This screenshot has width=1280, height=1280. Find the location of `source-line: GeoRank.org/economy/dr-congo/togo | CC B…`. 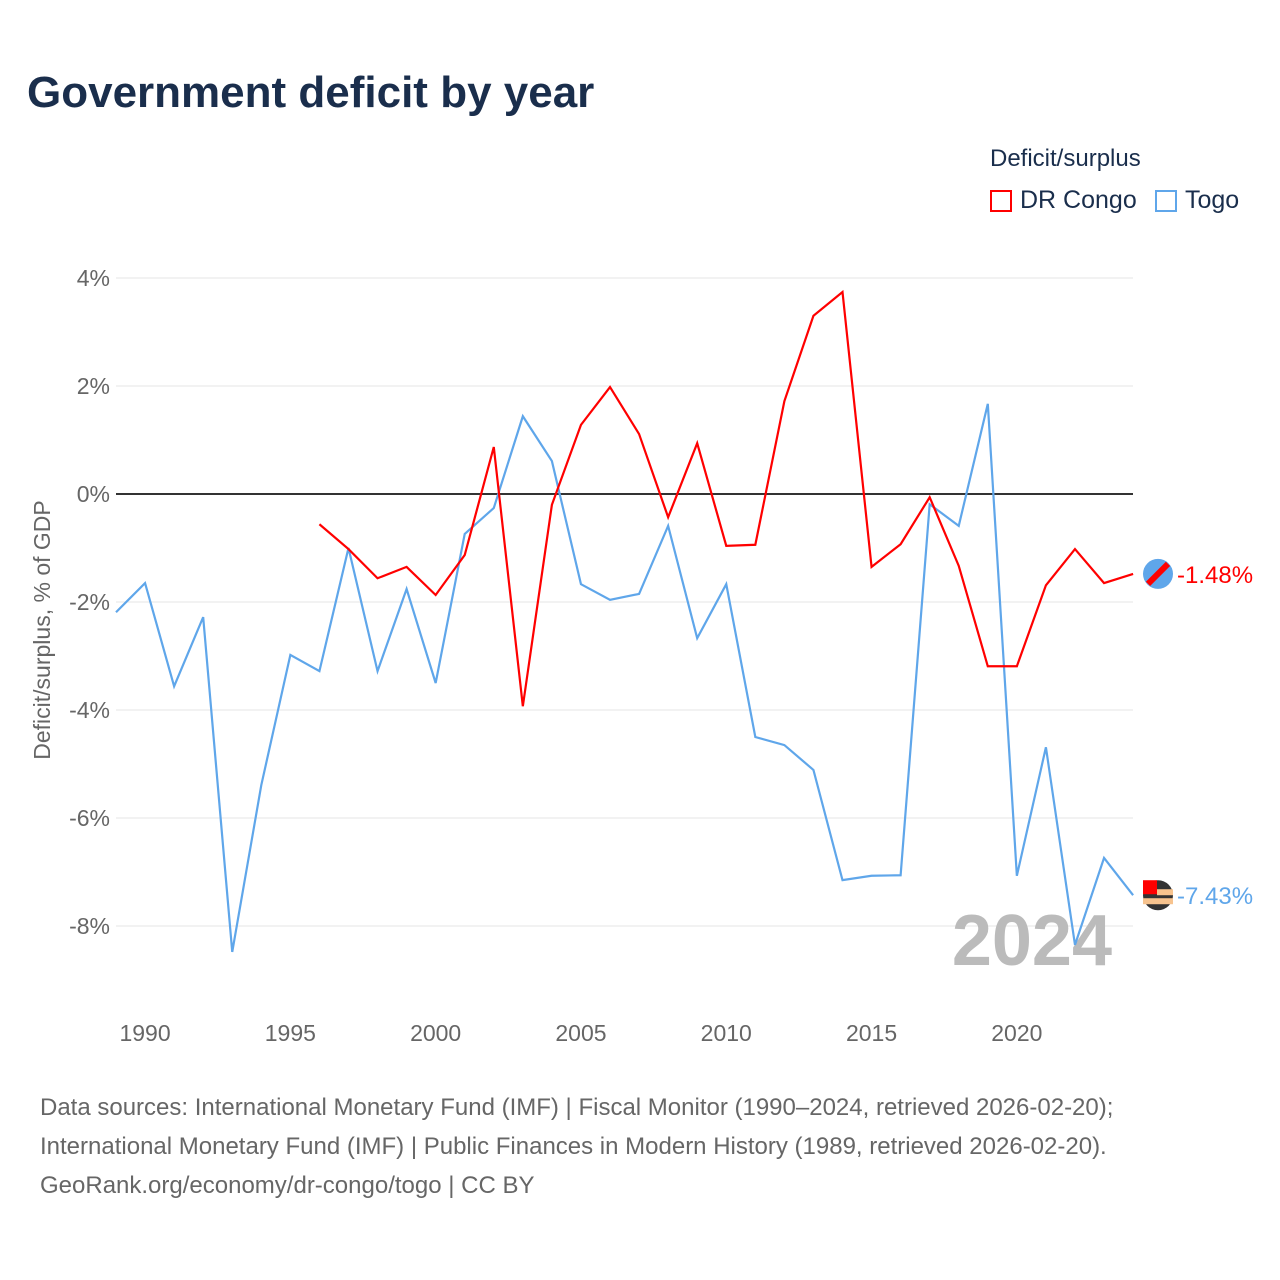

source-line: GeoRank.org/economy/dr-congo/togo | CC B… is located at coordinates (287, 1185).